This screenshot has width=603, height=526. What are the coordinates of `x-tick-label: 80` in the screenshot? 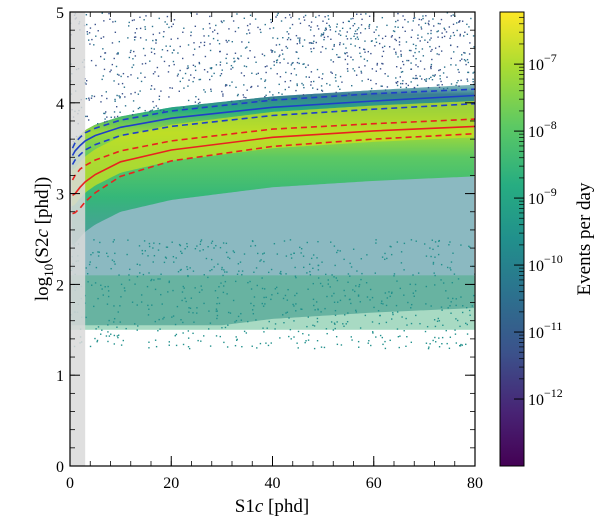 It's located at (475, 483).